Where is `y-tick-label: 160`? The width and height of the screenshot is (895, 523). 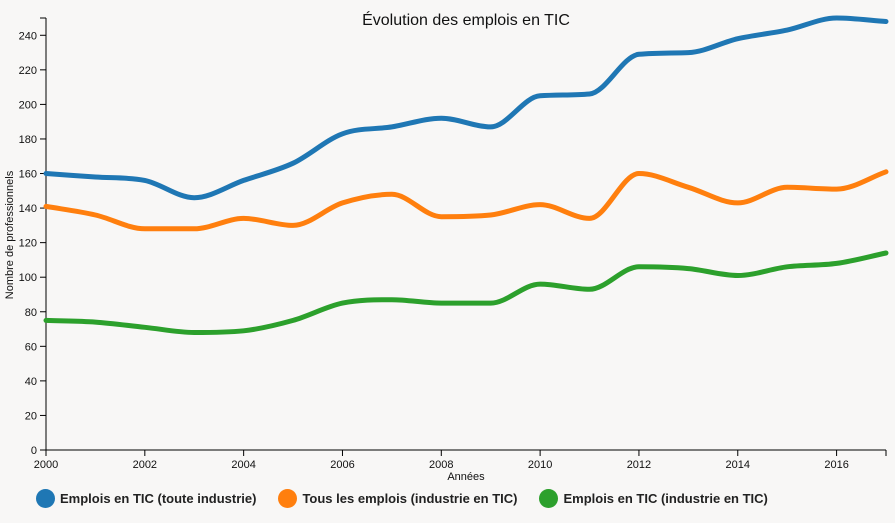 y-tick-label: 160 is located at coordinates (28, 175).